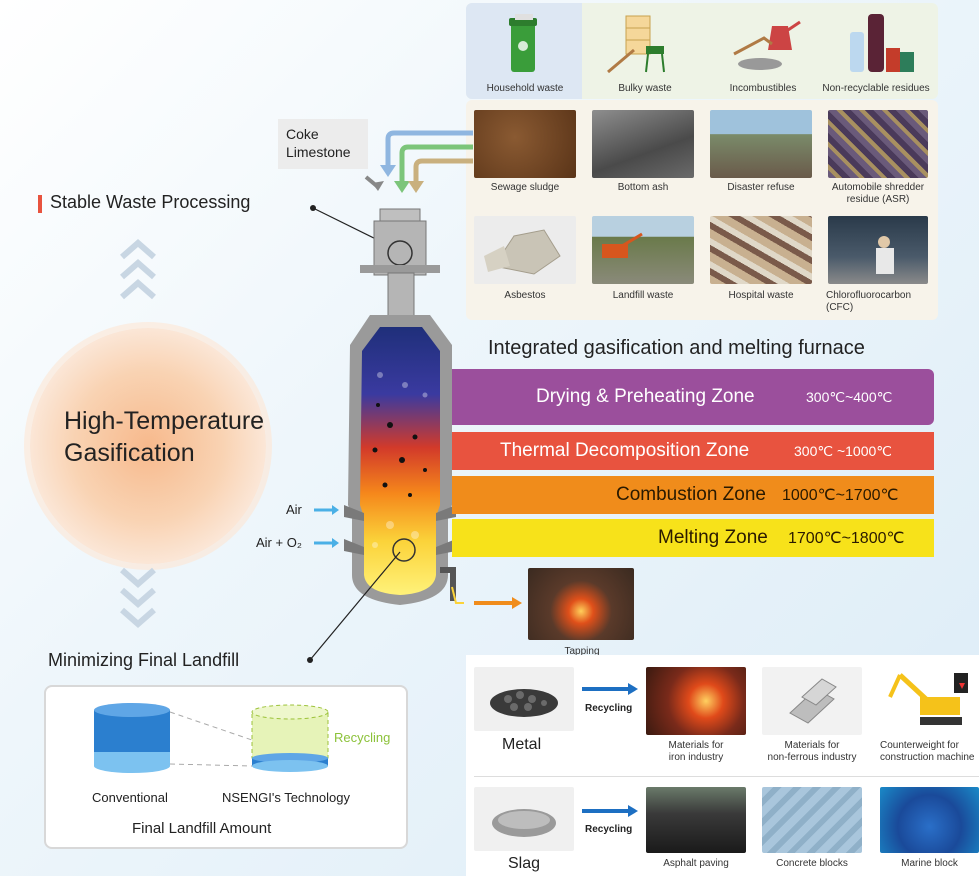  Describe the element at coordinates (726, 776) in the screenshot. I see `recycling-divider` at that location.